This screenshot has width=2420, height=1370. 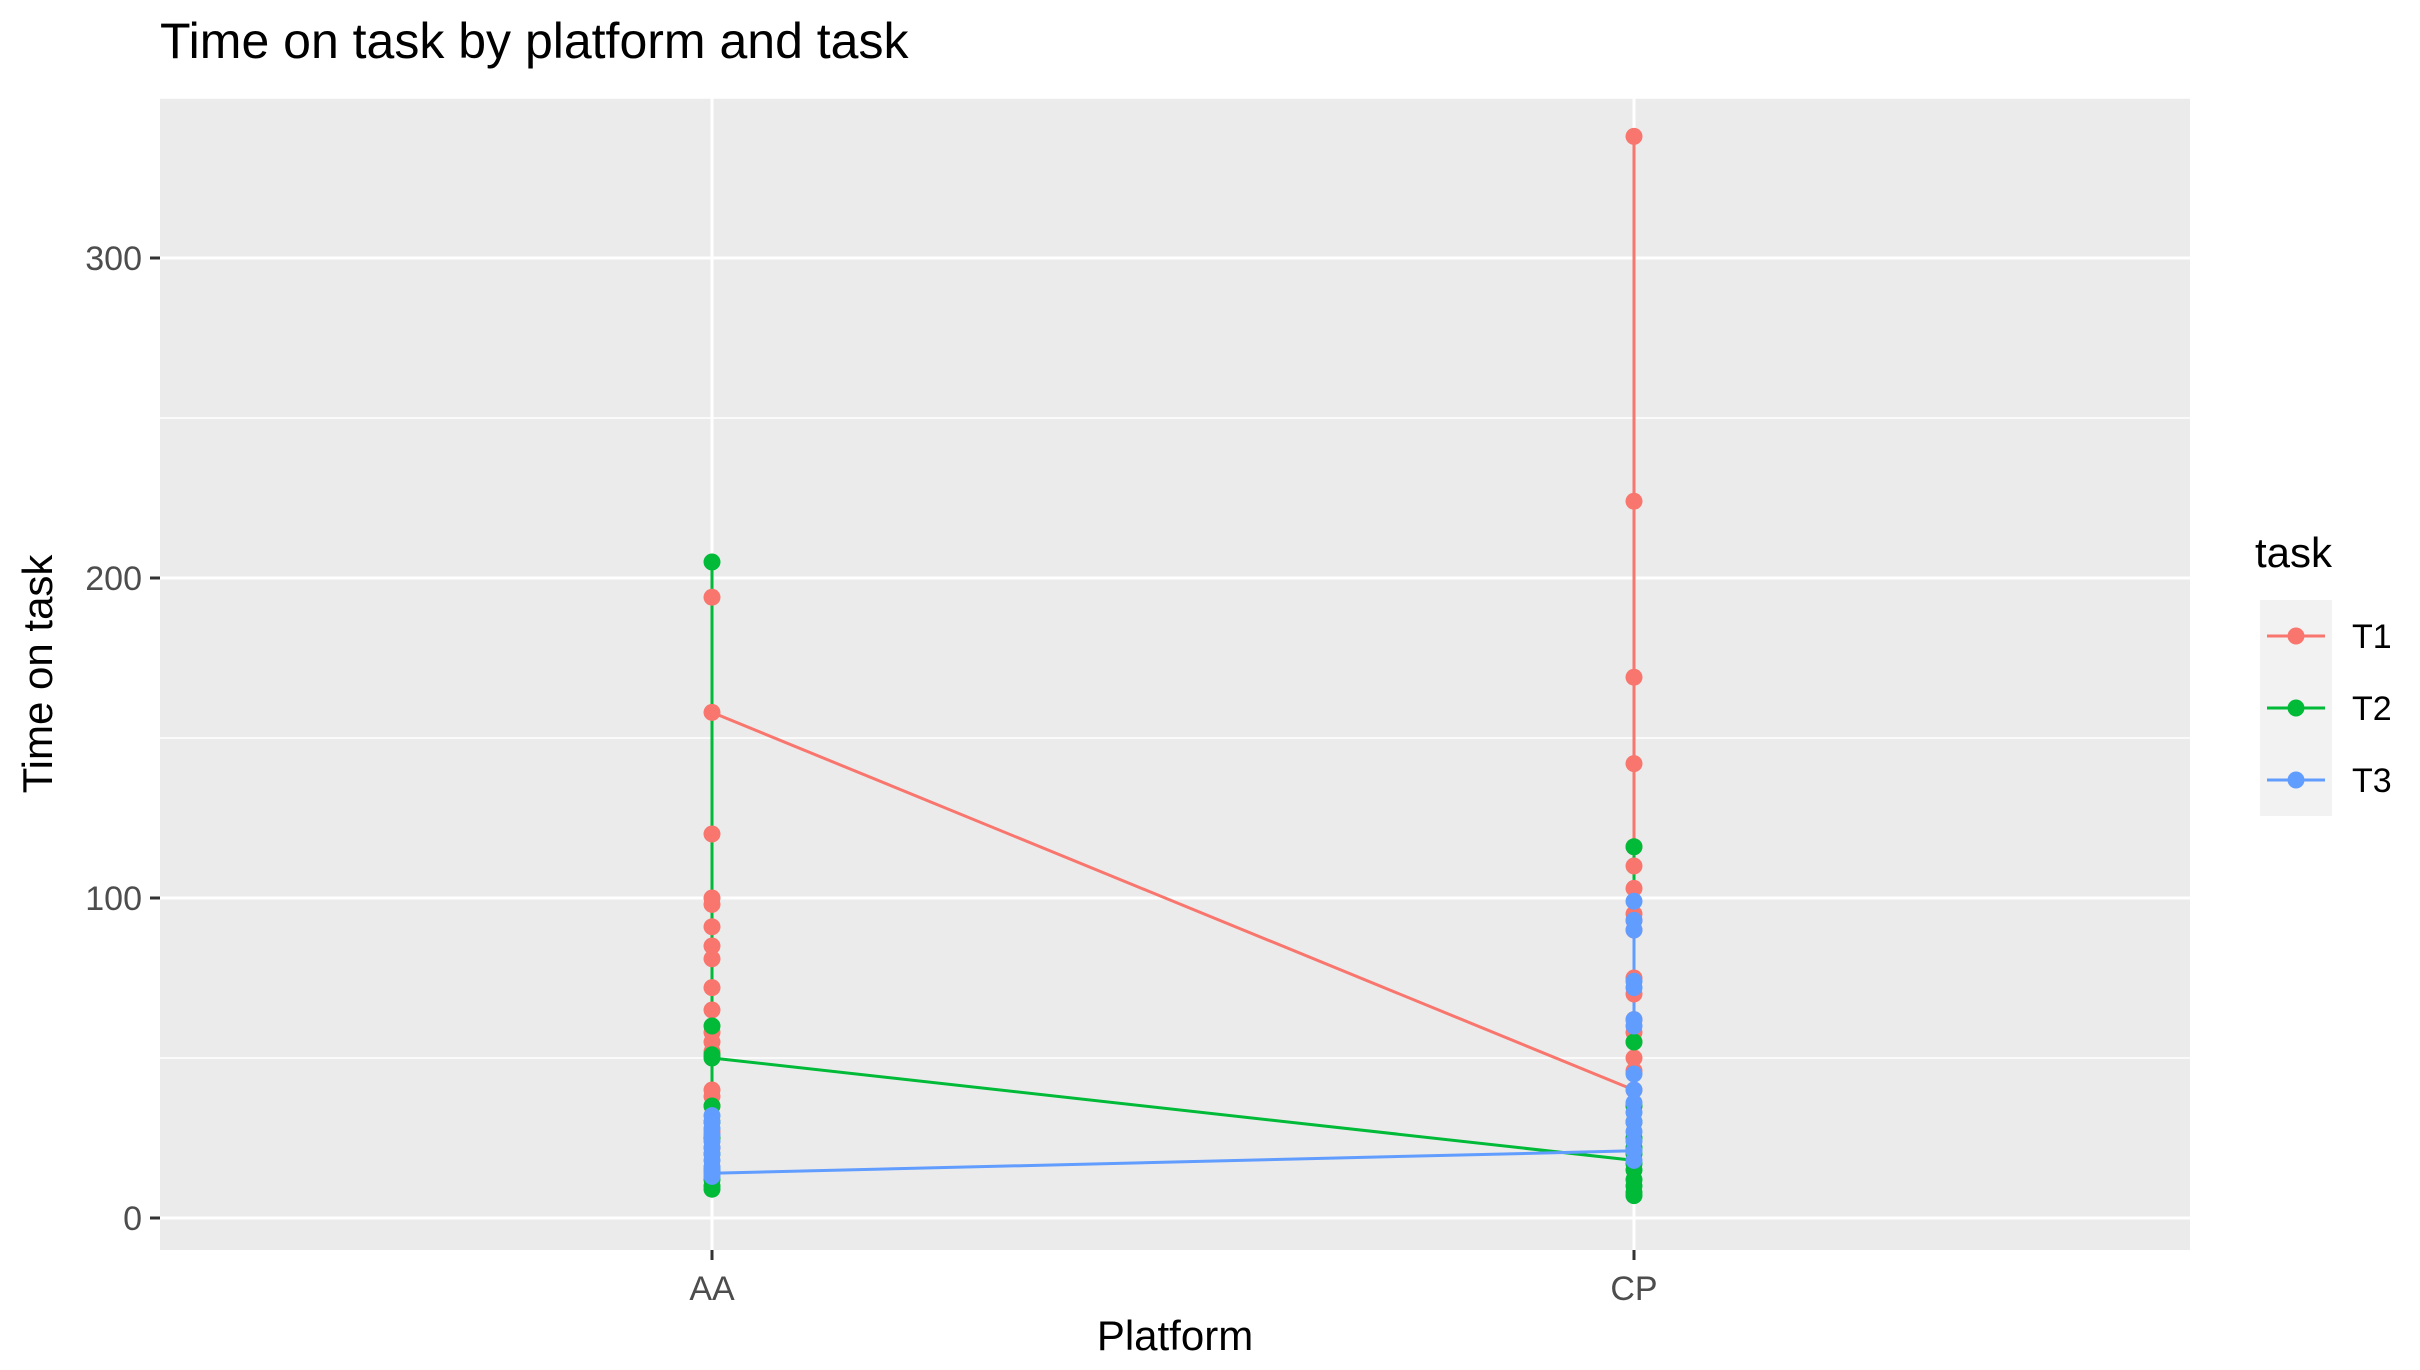 What do you see at coordinates (1173, 1279) in the screenshot?
I see `x-axis: AA CP` at bounding box center [1173, 1279].